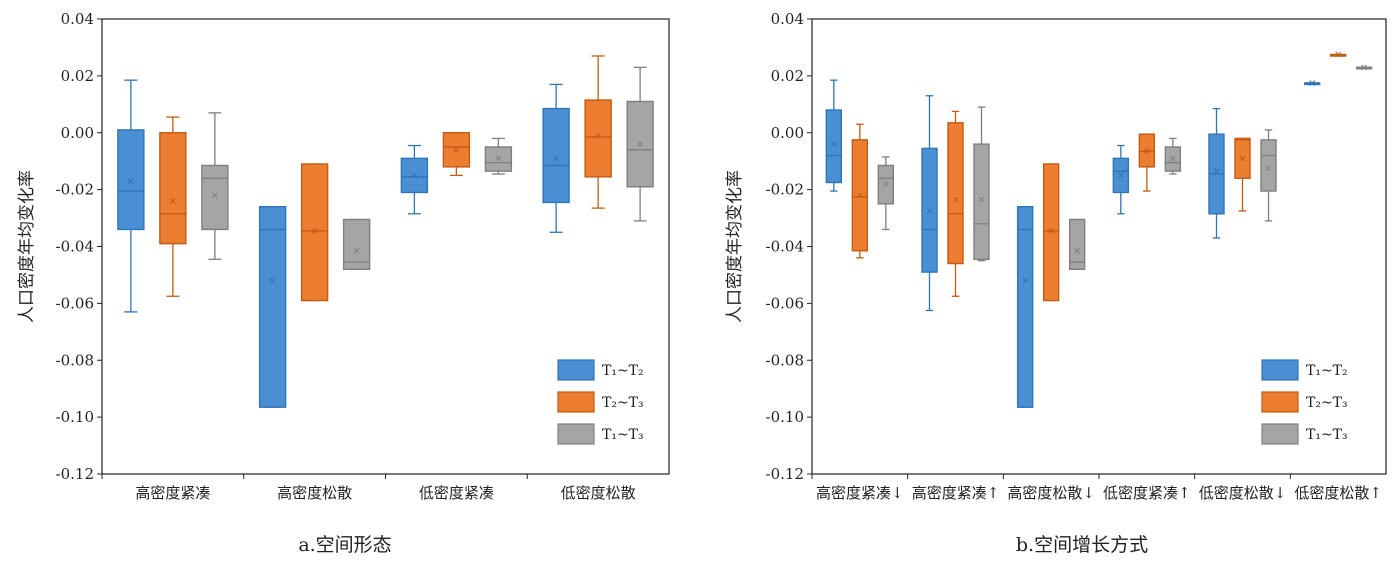 The width and height of the screenshot is (1395, 565). I want to click on chart-caption: a.空间形态, so click(344, 545).